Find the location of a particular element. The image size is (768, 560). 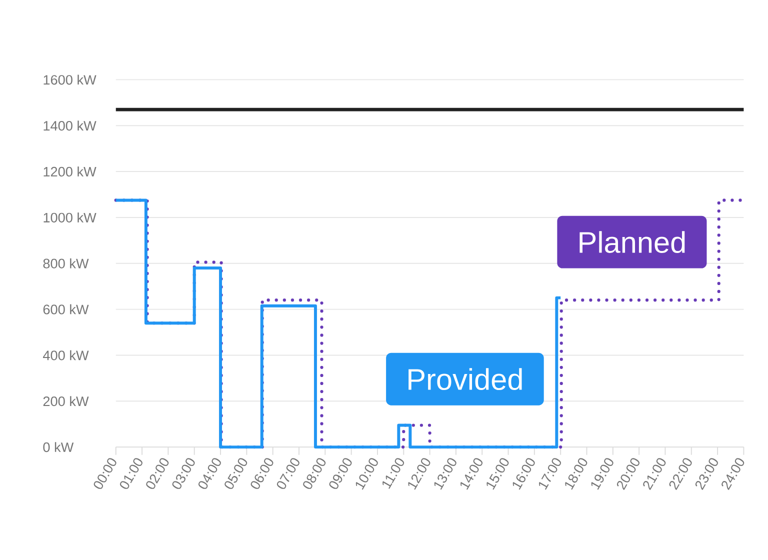

series-label: Provided is located at coordinates (465, 379).